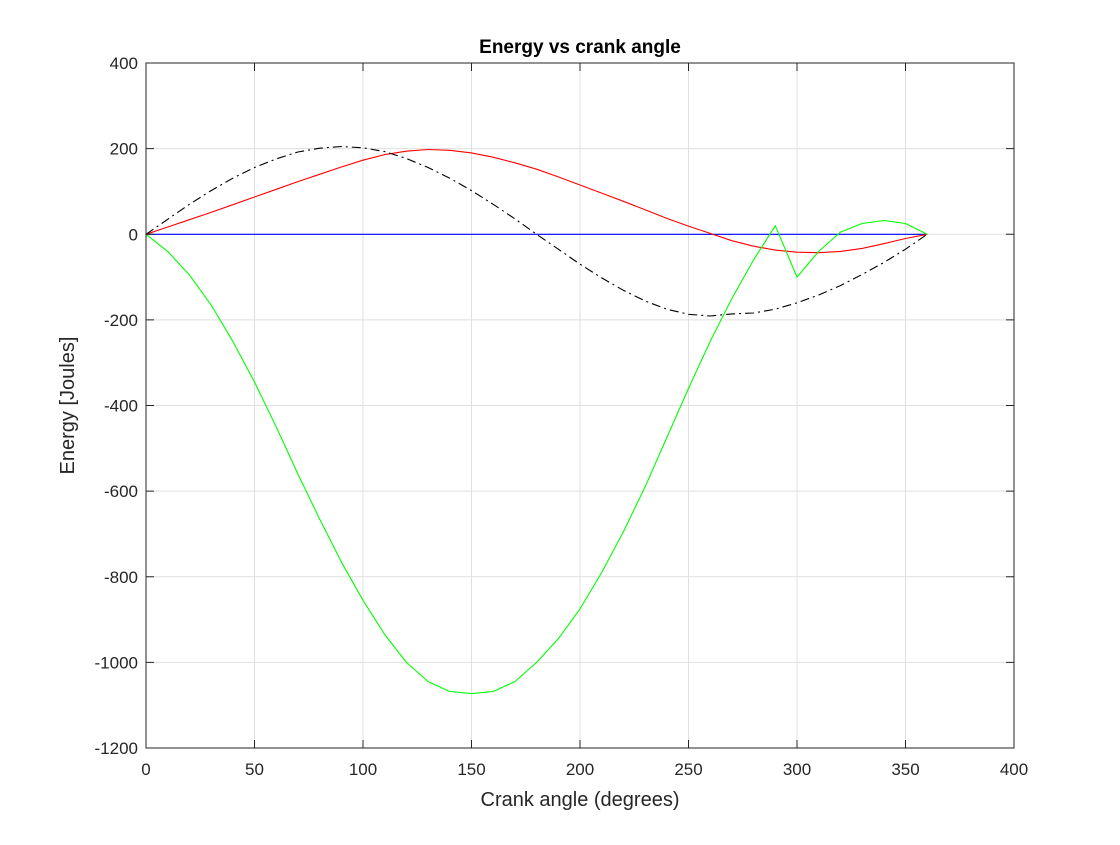 The image size is (1120, 845). I want to click on y-tick-label: -800, so click(121, 577).